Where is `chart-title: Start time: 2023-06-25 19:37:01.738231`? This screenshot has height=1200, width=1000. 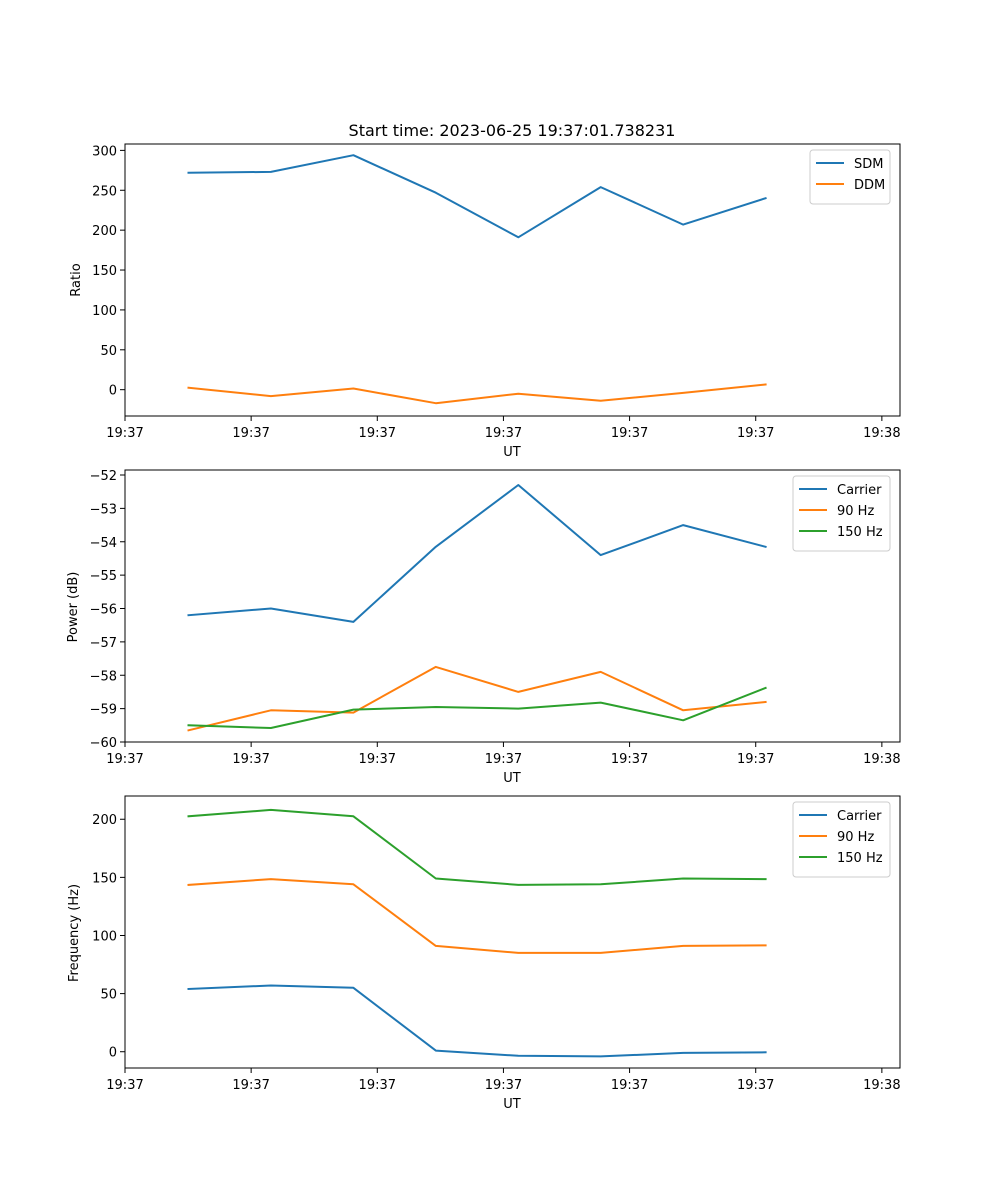 chart-title: Start time: 2023-06-25 19:37:01.738231 is located at coordinates (512, 130).